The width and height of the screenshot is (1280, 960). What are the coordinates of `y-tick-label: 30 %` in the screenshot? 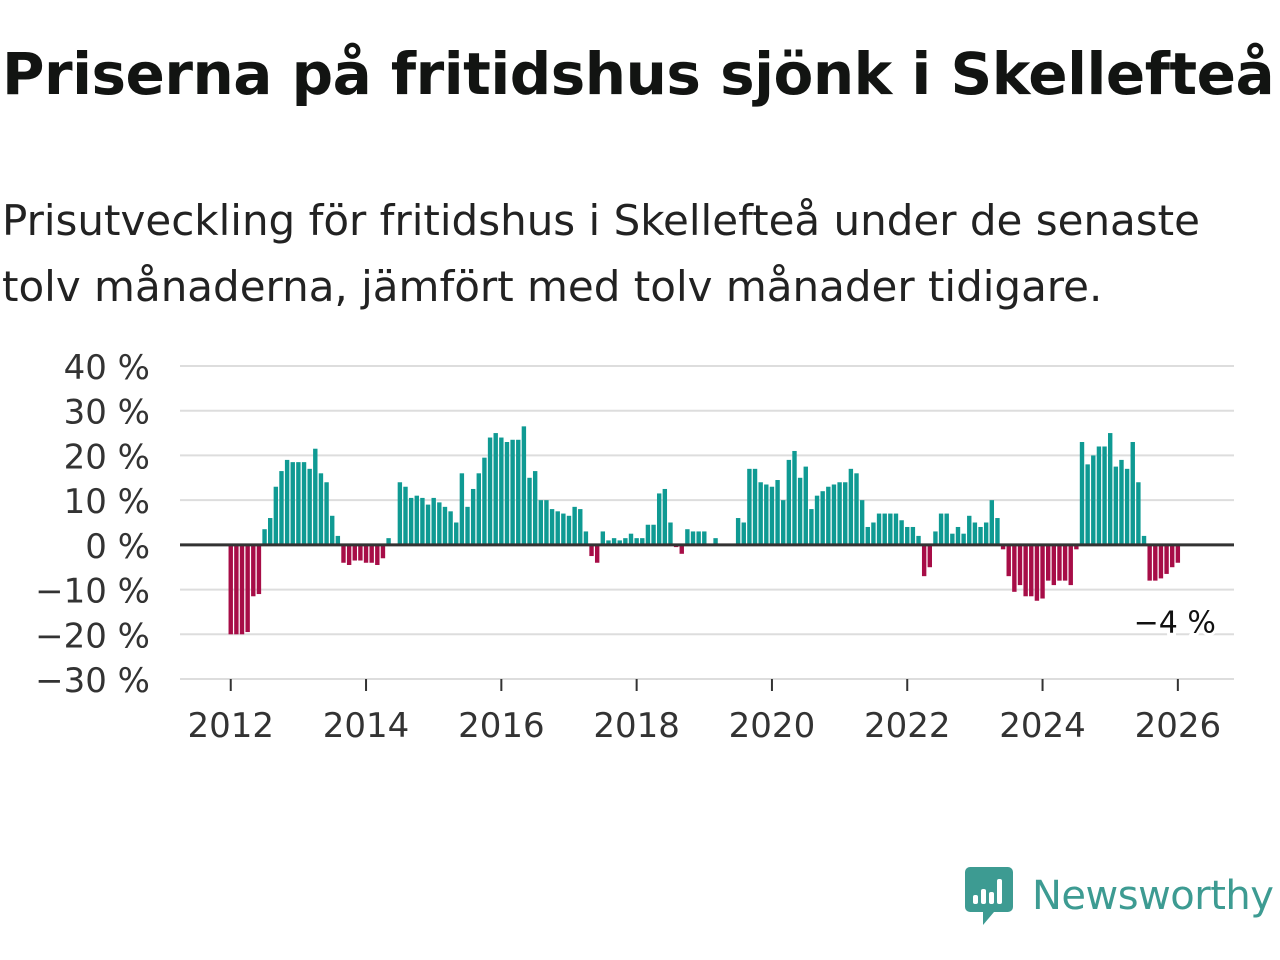 It's located at (107, 413).